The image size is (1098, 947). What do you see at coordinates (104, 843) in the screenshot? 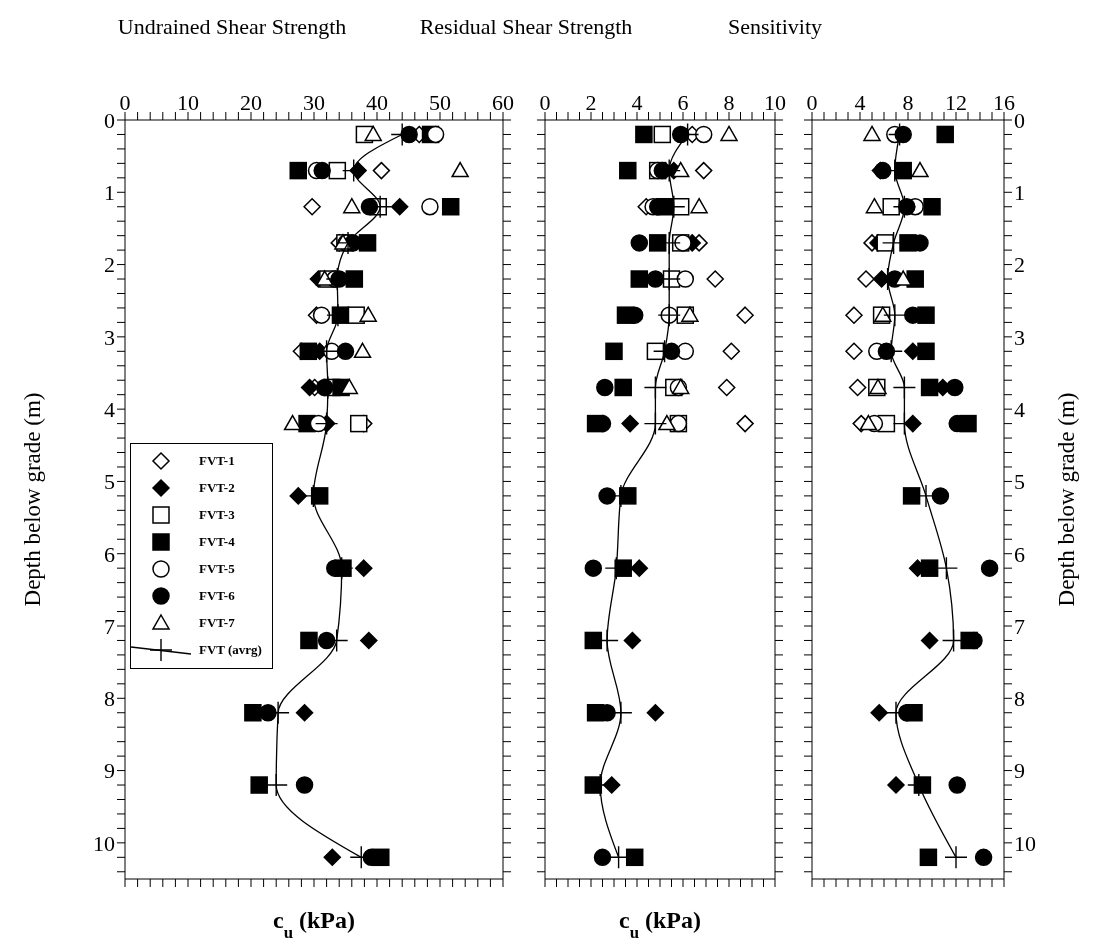
I see `y-tick-label: 10` at bounding box center [104, 843].